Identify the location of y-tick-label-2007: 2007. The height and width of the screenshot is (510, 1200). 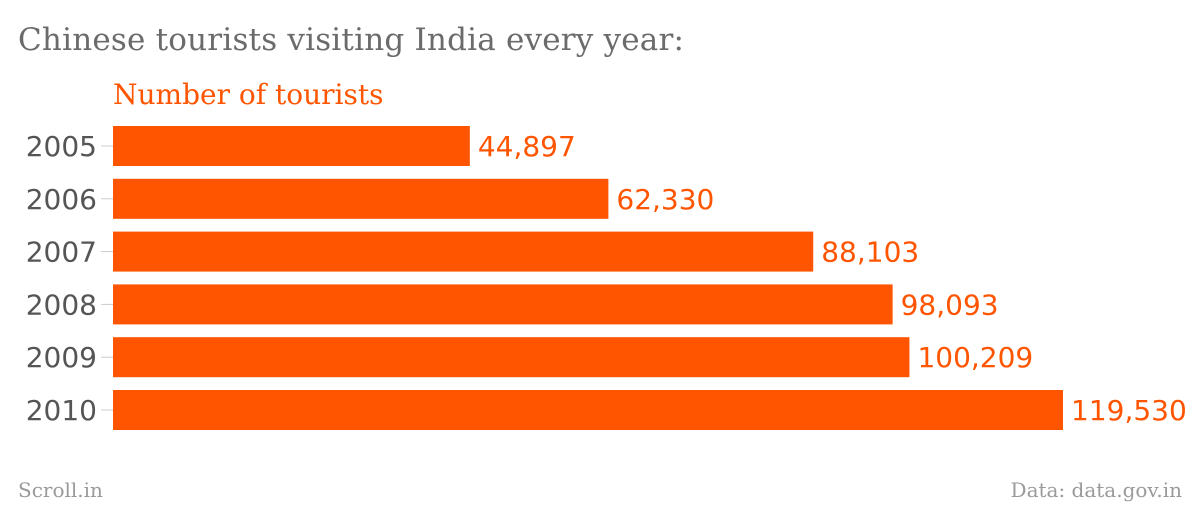
(61, 252).